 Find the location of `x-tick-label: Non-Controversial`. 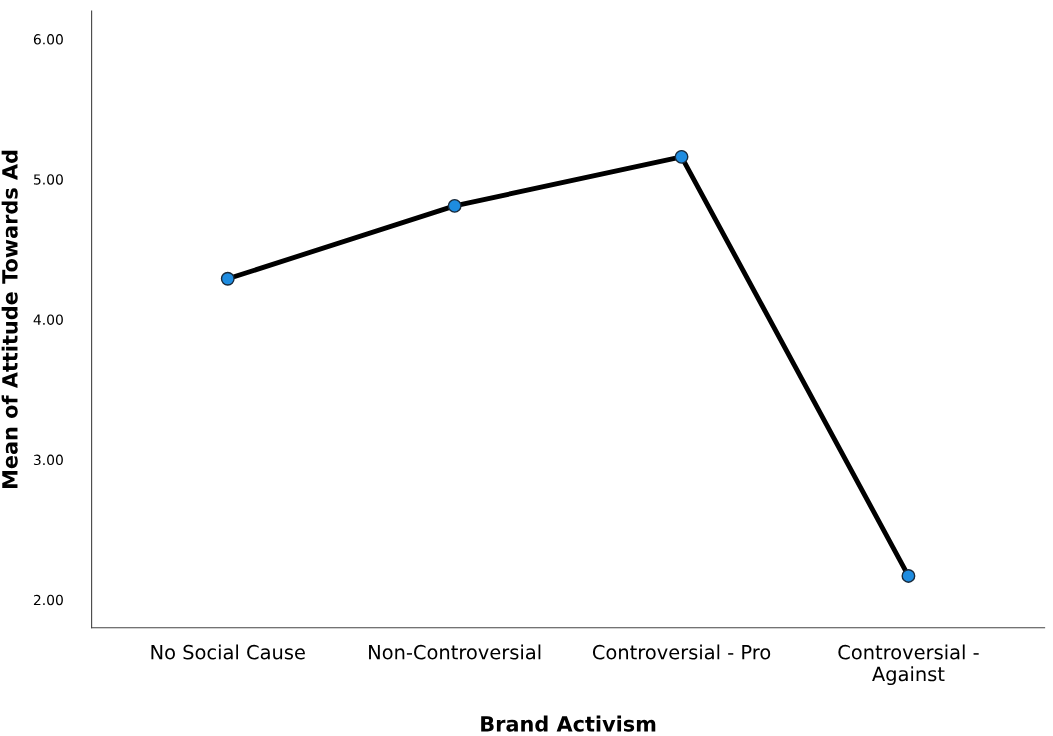

x-tick-label: Non-Controversial is located at coordinates (455, 652).